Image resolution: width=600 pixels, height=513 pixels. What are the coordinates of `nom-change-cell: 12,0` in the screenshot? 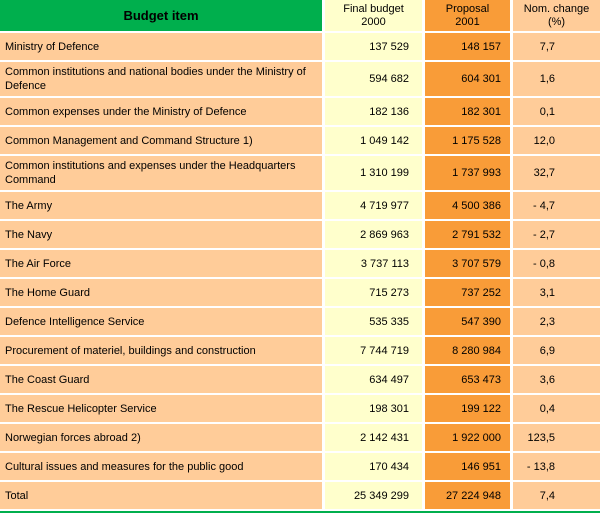 It's located at (556, 140).